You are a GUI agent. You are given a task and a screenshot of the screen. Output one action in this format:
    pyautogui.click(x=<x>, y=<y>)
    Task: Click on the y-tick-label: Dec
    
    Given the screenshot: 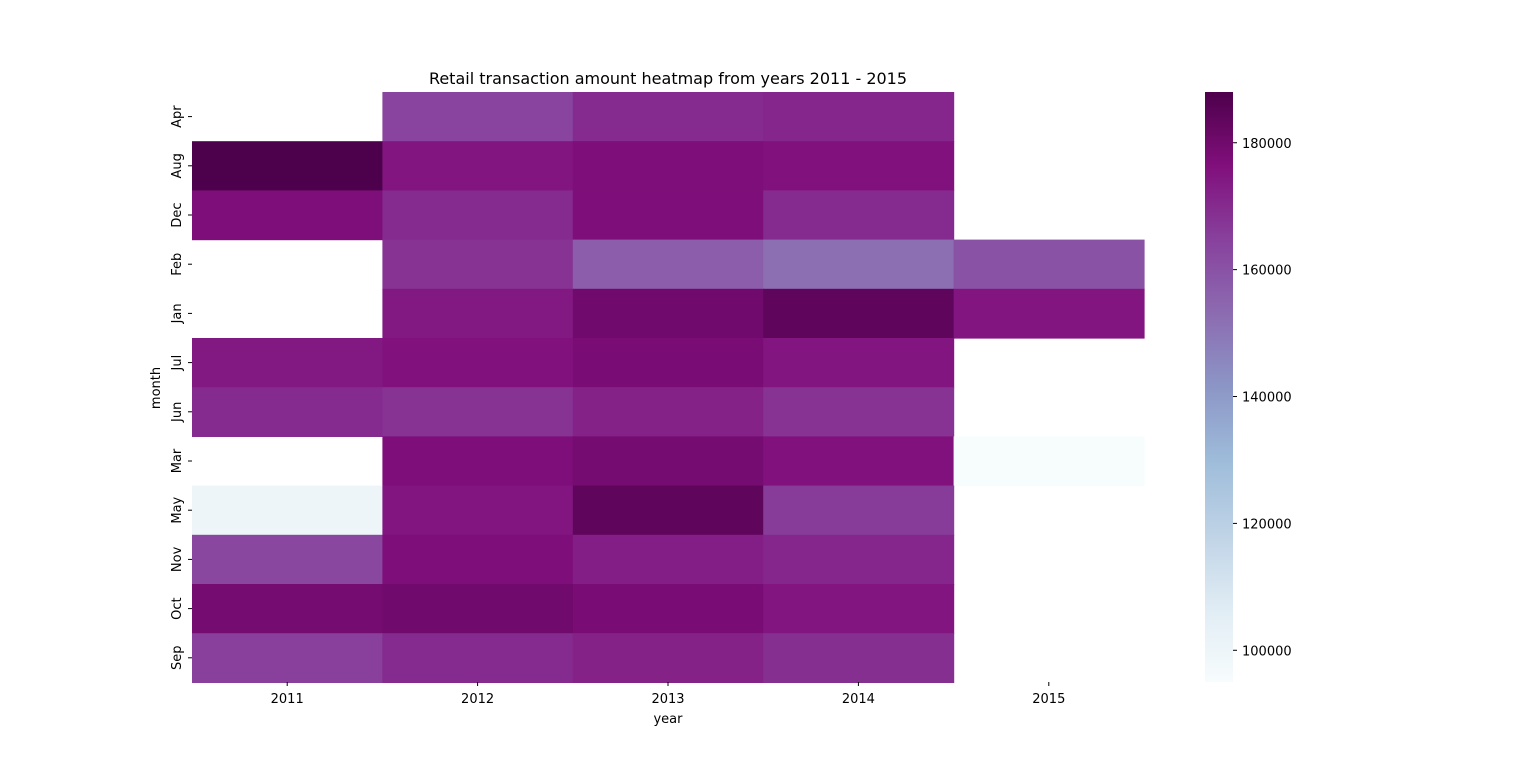 What is the action you would take?
    pyautogui.click(x=177, y=214)
    